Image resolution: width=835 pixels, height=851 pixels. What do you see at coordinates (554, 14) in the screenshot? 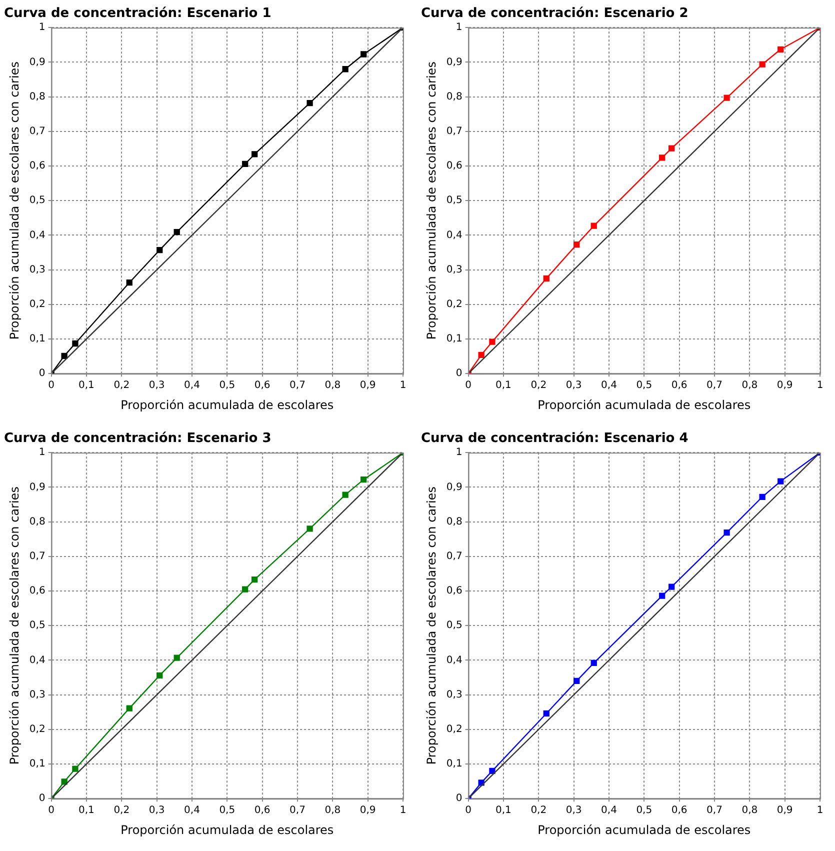
I see `chart-title: Curva de concentración: Escenario 2` at bounding box center [554, 14].